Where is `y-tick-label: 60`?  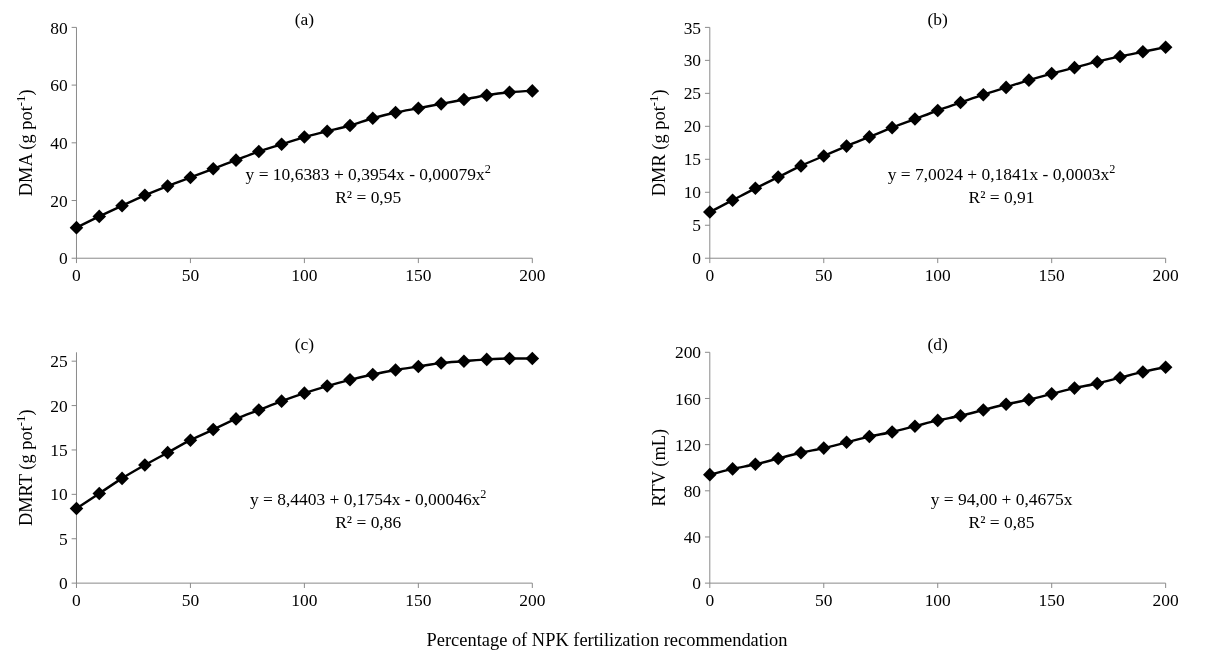 y-tick-label: 60 is located at coordinates (59, 85).